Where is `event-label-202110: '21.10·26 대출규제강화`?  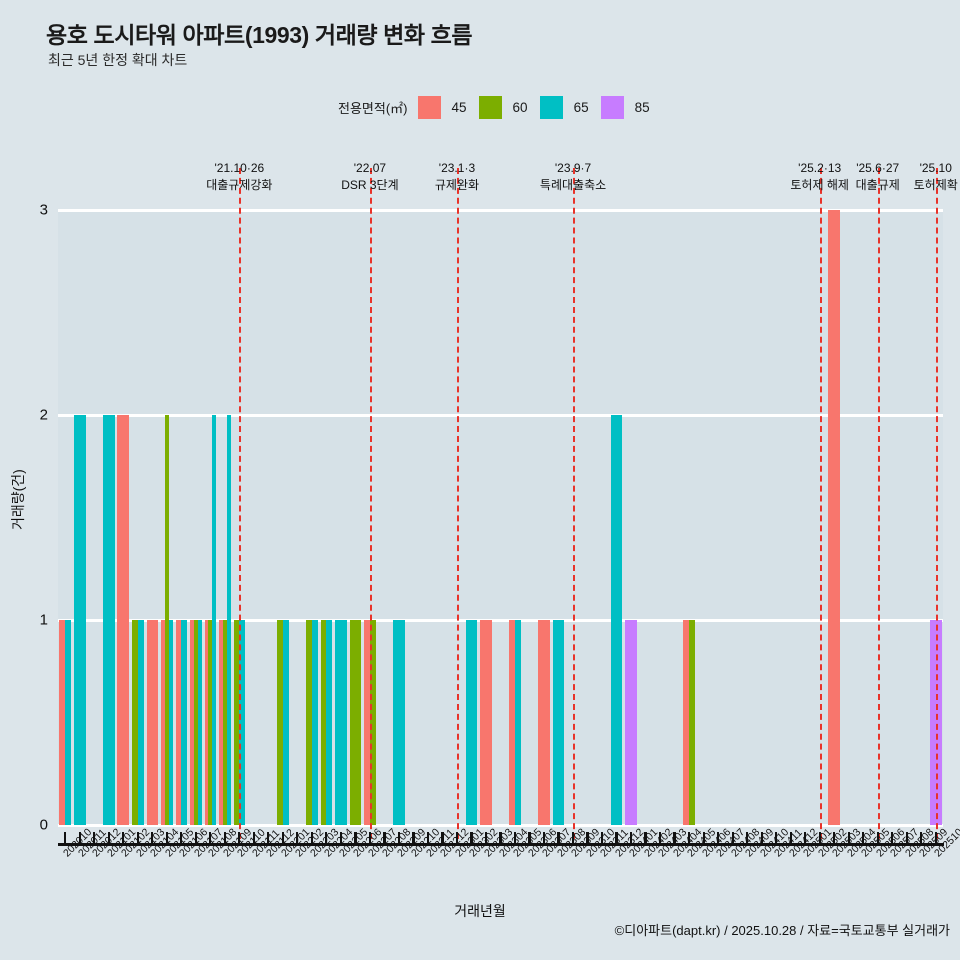
event-label-202110: '21.10·26 대출규제강화 is located at coordinates (239, 177).